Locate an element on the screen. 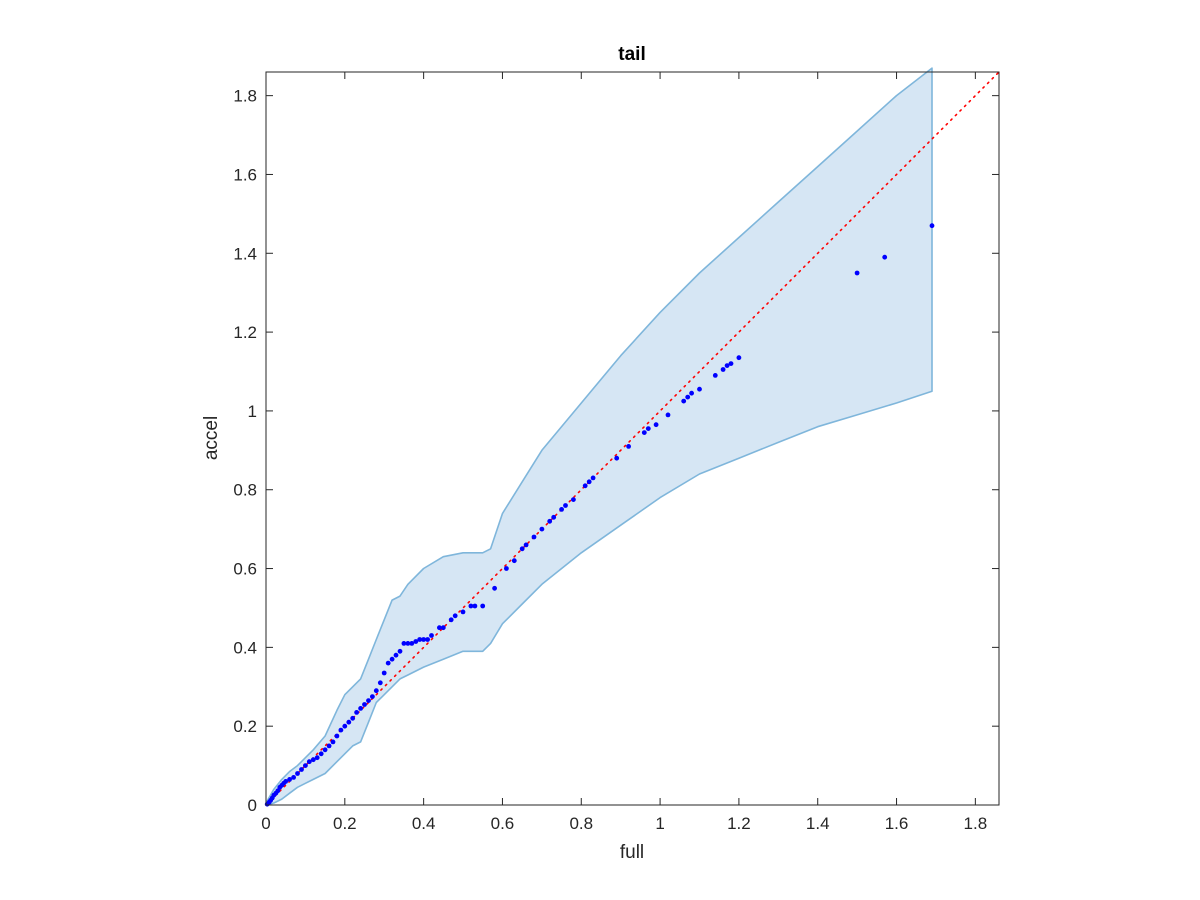 The height and width of the screenshot is (900, 1200). x-tick-label: 0.8 is located at coordinates (581, 823).